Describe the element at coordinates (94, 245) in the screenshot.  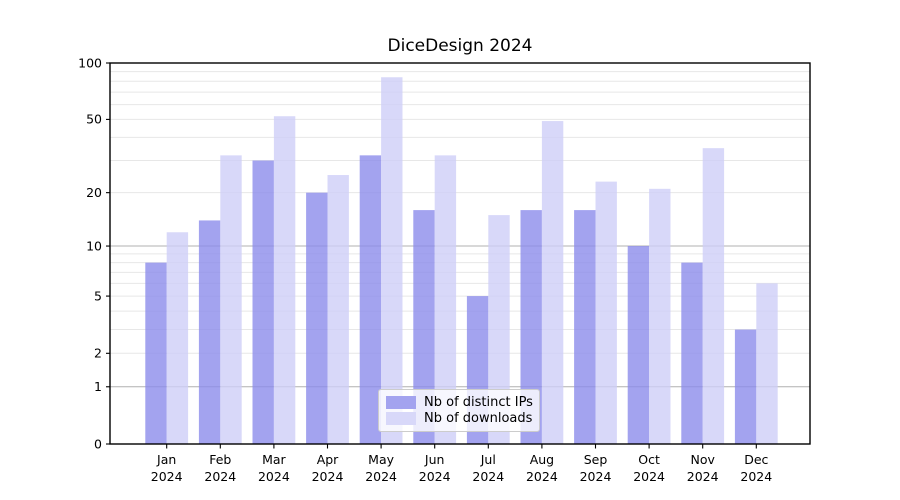
I see `y-tick-label: 10` at that location.